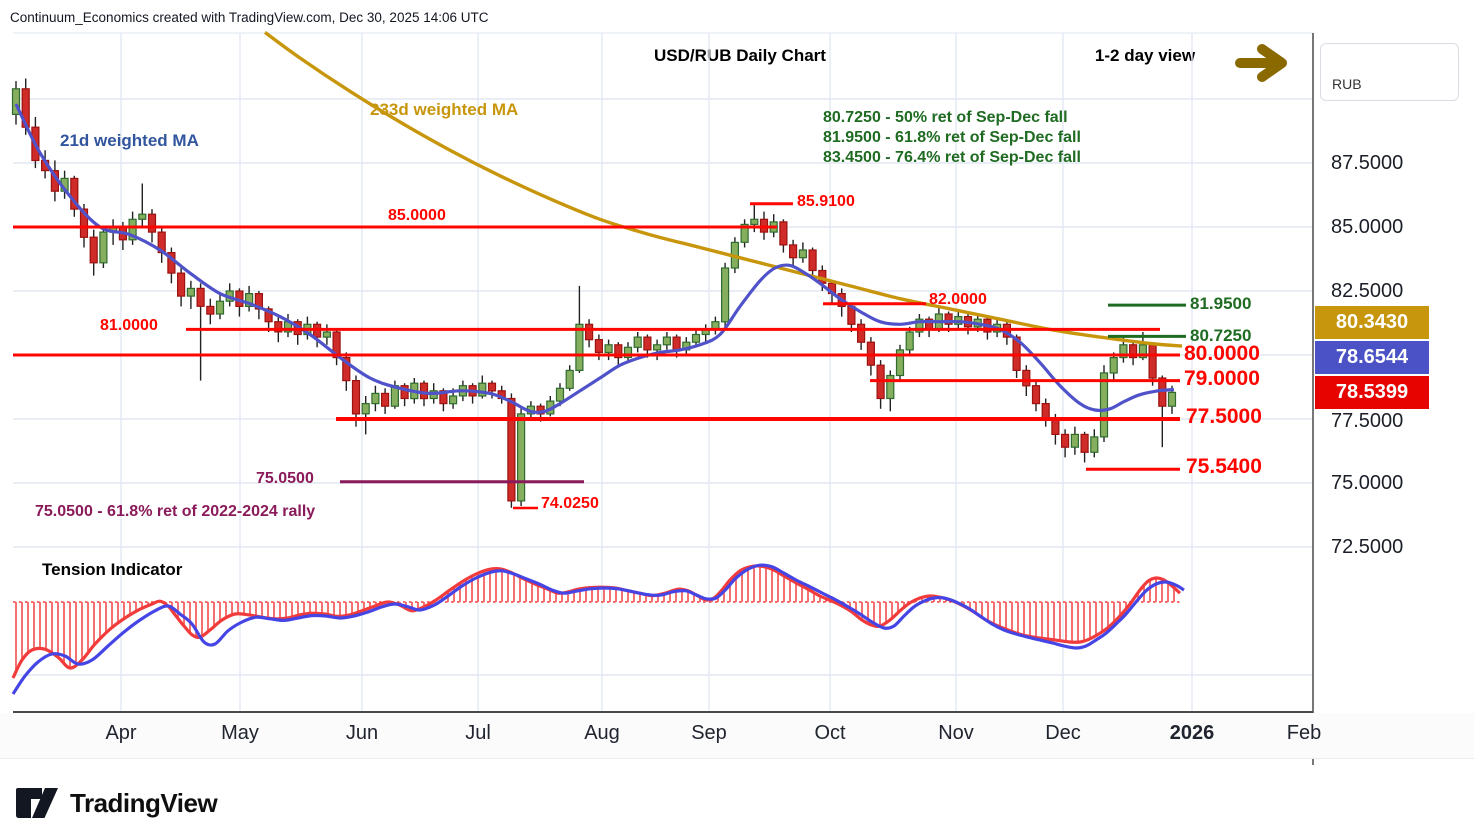 The image size is (1474, 840). I want to click on price-tick-82.5000: 82.5000, so click(1367, 291).